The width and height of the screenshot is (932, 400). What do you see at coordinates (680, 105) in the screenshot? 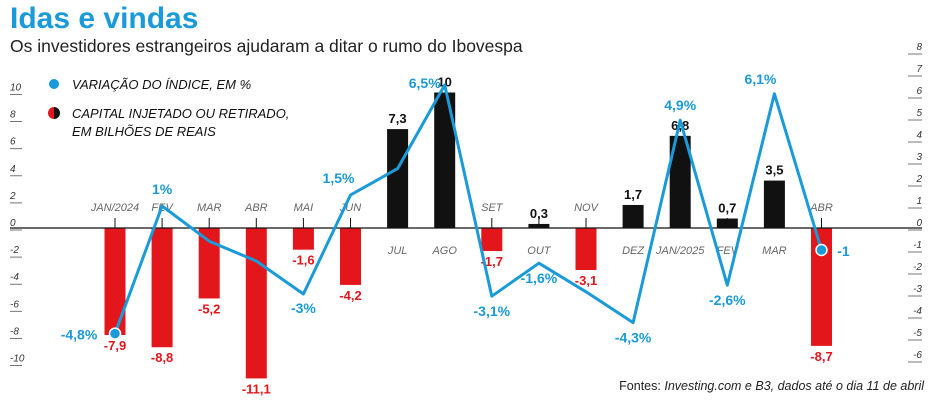
I see `index-value-label: 4,9%` at bounding box center [680, 105].